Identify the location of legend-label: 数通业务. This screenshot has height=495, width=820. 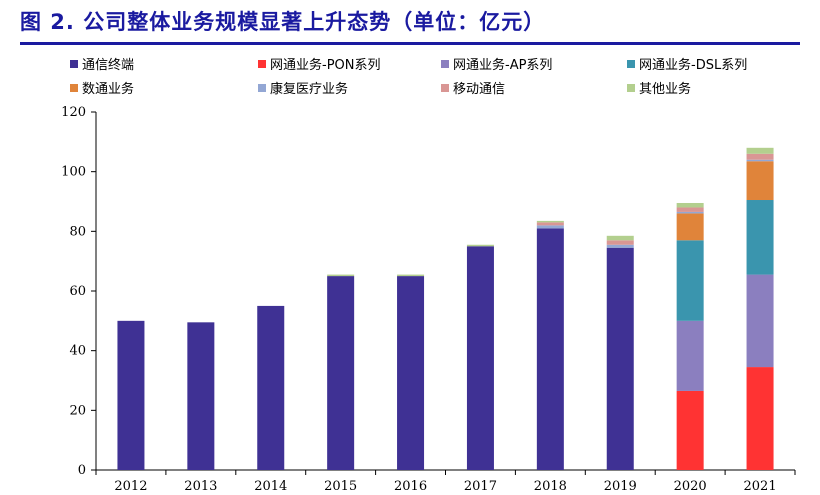
(108, 89).